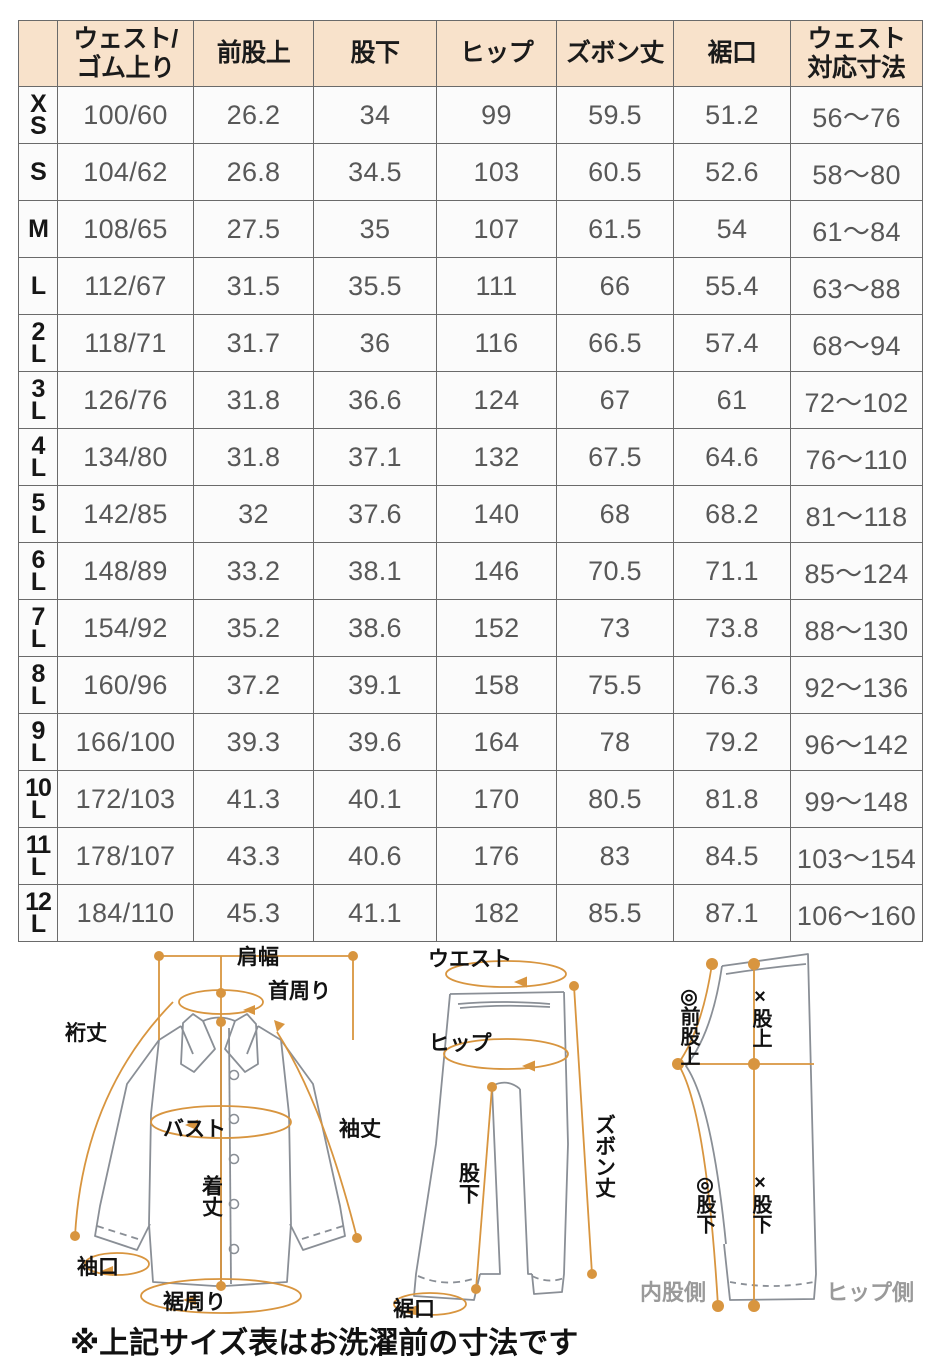 Image resolution: width=940 pixels, height=1360 pixels. What do you see at coordinates (253, 571) in the screenshot?
I see `table-cell-front-rise: 33.2` at bounding box center [253, 571].